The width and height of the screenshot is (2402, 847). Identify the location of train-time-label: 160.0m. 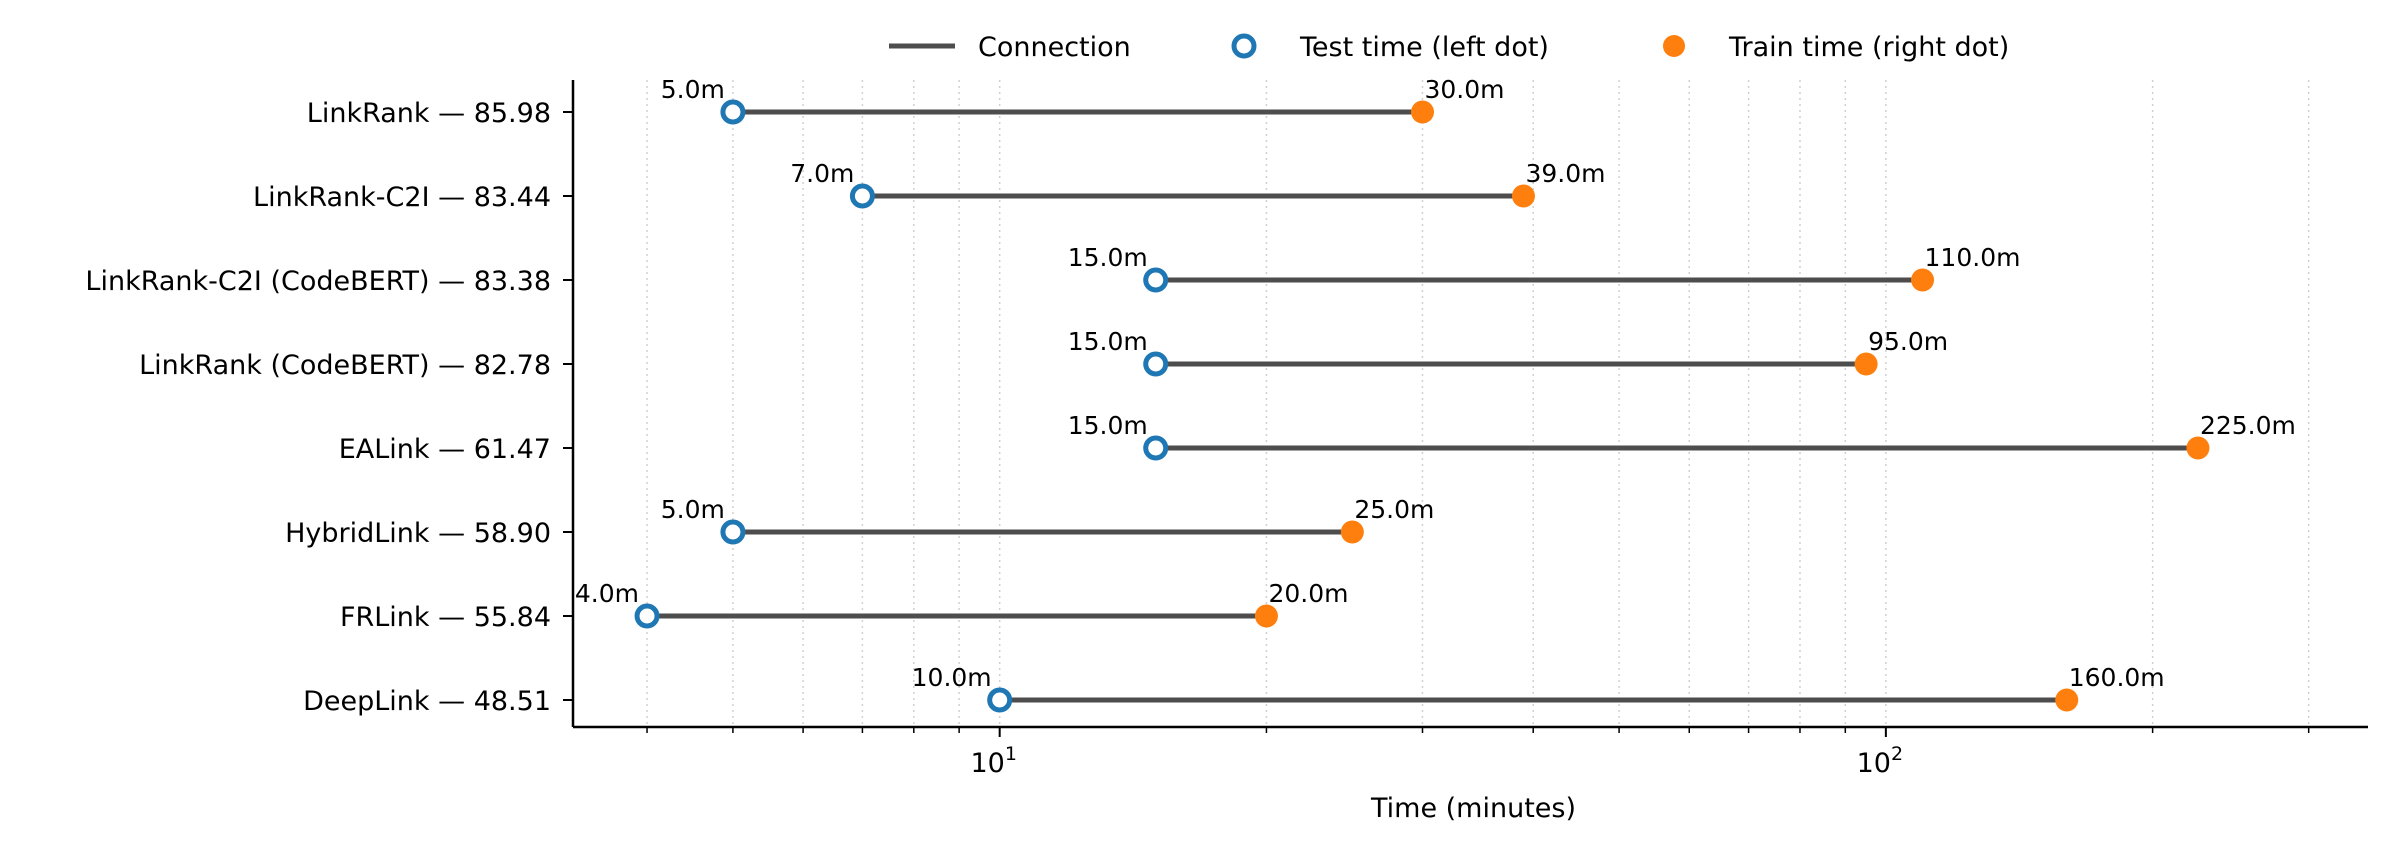
(2117, 677).